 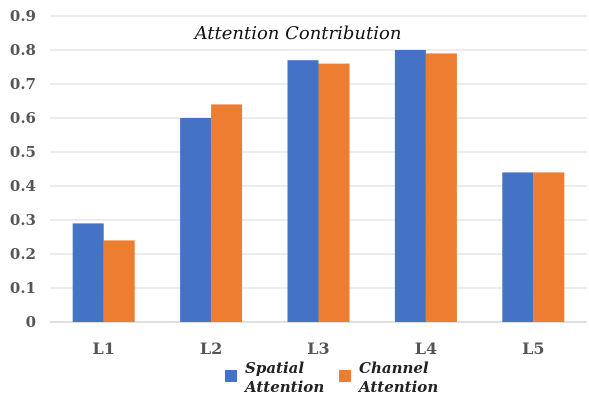 I want to click on y-tick-label: 0.4, so click(x=23, y=186).